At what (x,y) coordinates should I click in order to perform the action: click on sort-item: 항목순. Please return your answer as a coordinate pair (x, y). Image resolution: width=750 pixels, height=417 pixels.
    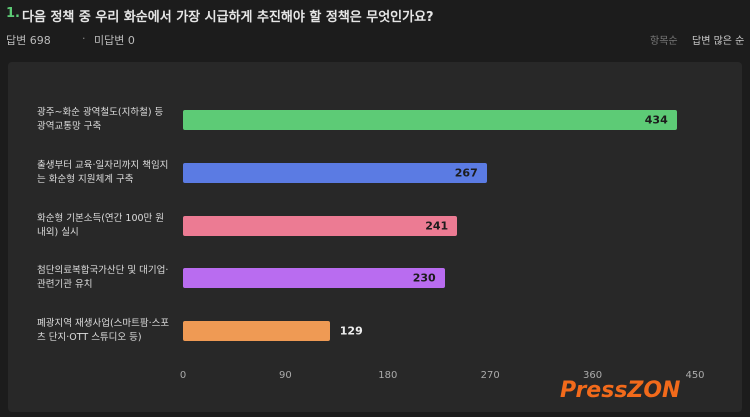
    Looking at the image, I should click on (664, 41).